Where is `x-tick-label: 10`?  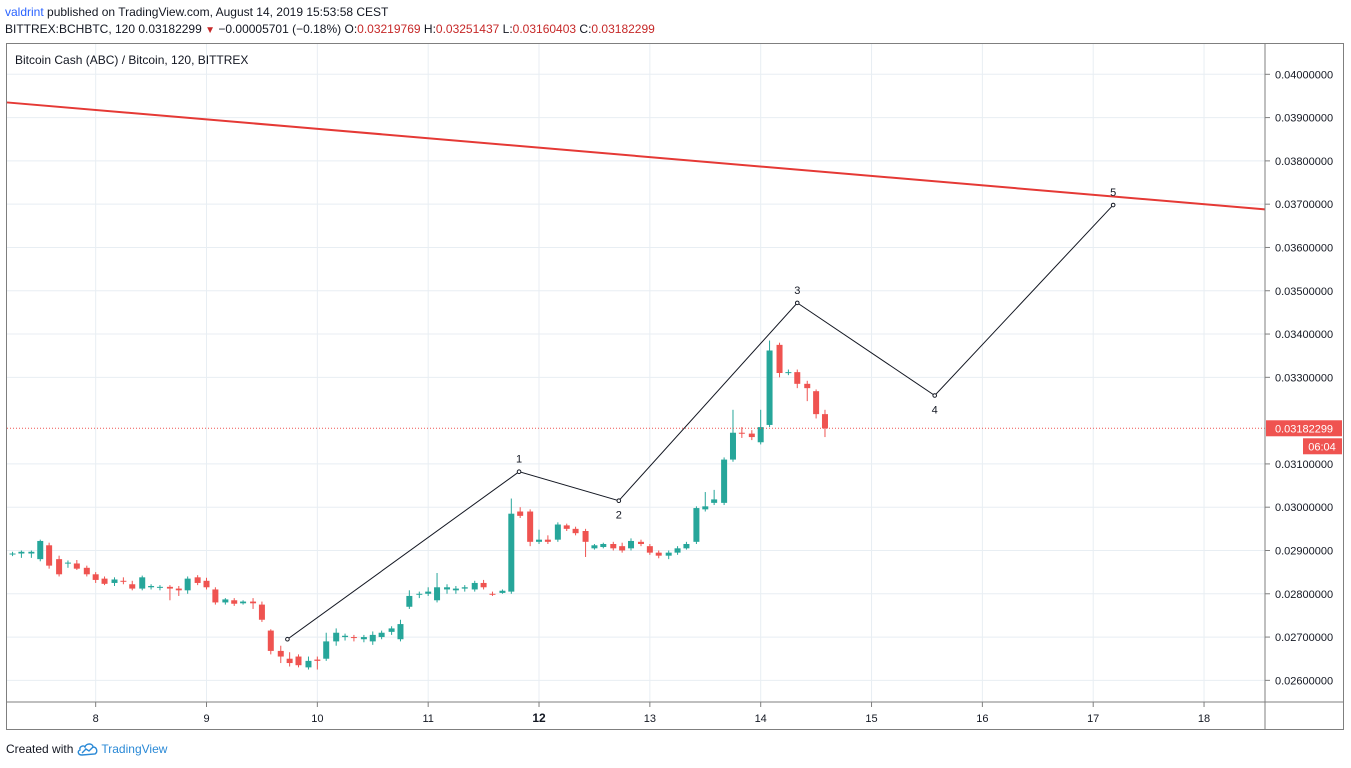
x-tick-label: 10 is located at coordinates (317, 719).